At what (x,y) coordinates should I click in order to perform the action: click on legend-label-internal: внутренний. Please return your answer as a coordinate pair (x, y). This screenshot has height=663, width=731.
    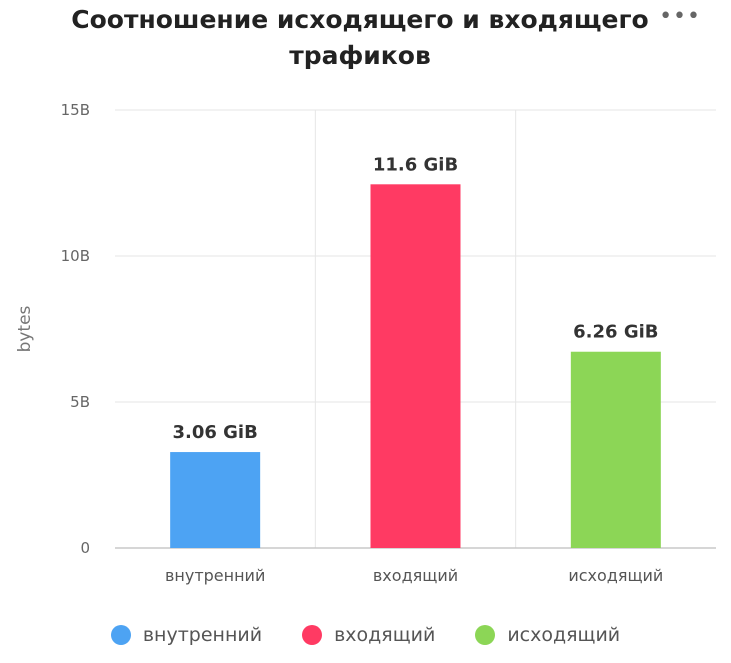
    Looking at the image, I should click on (202, 635).